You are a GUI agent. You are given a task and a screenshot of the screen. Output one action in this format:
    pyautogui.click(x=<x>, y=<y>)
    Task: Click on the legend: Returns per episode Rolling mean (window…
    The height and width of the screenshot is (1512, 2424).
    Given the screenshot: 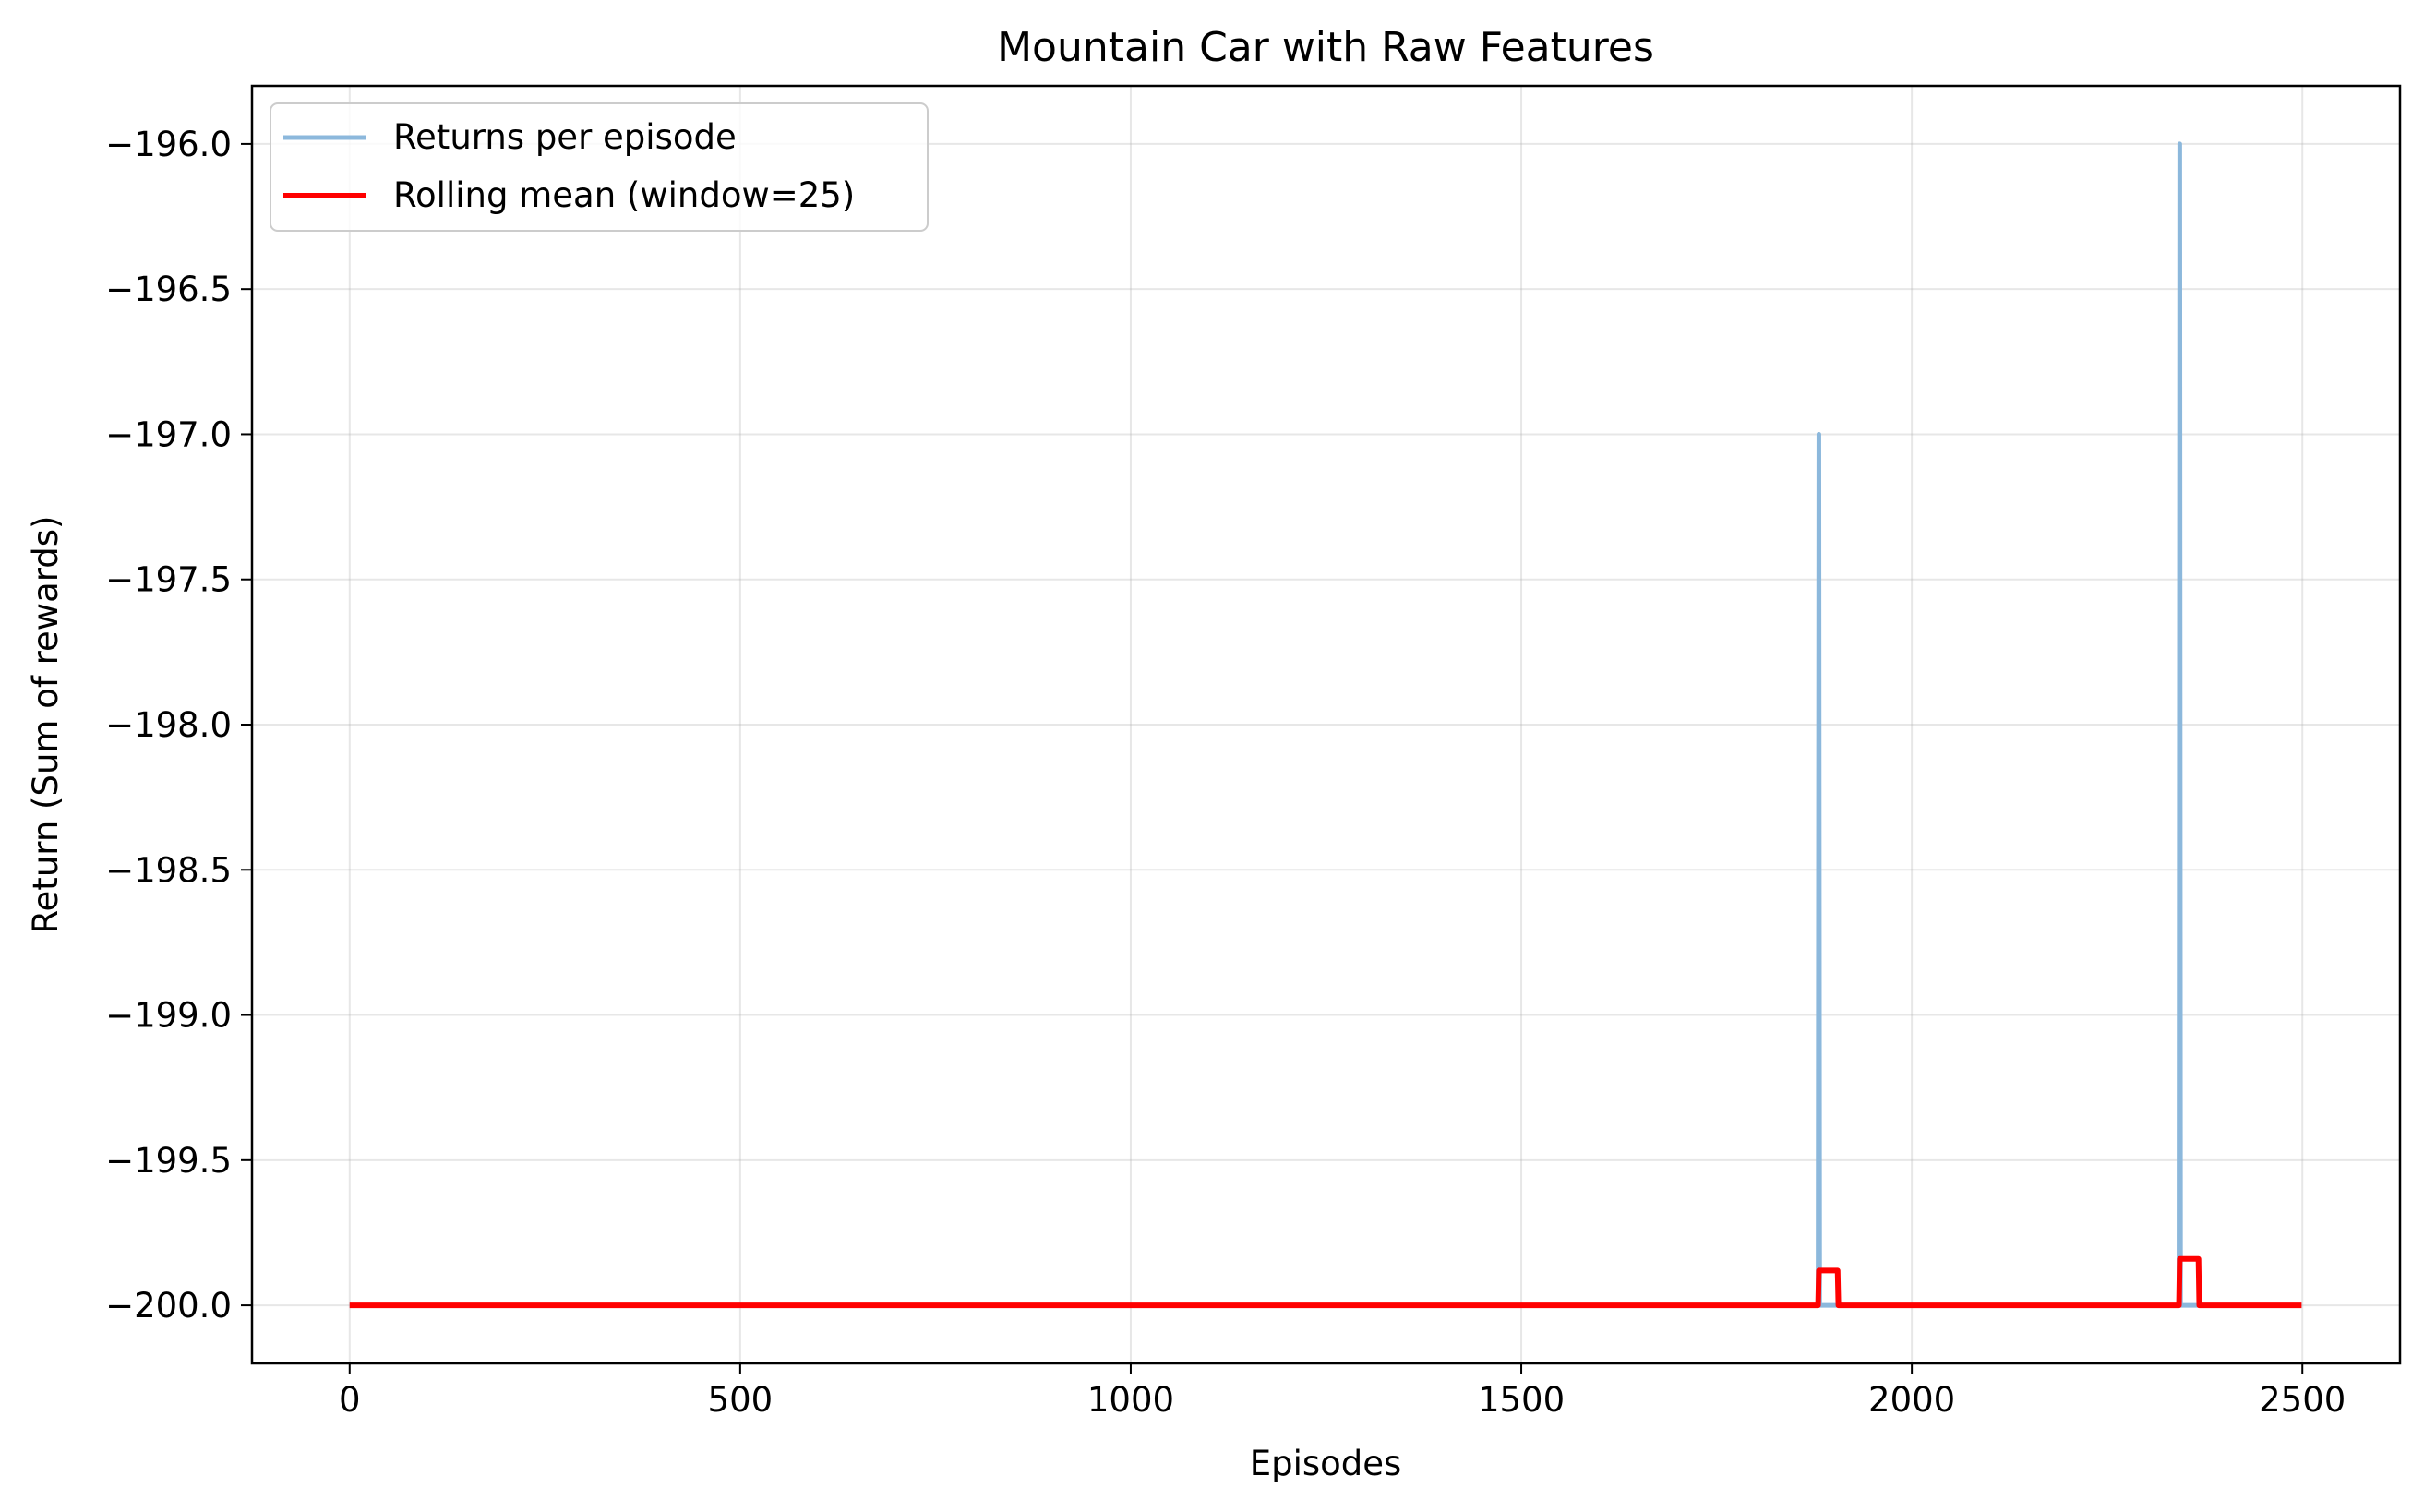 What is the action you would take?
    pyautogui.click(x=599, y=167)
    